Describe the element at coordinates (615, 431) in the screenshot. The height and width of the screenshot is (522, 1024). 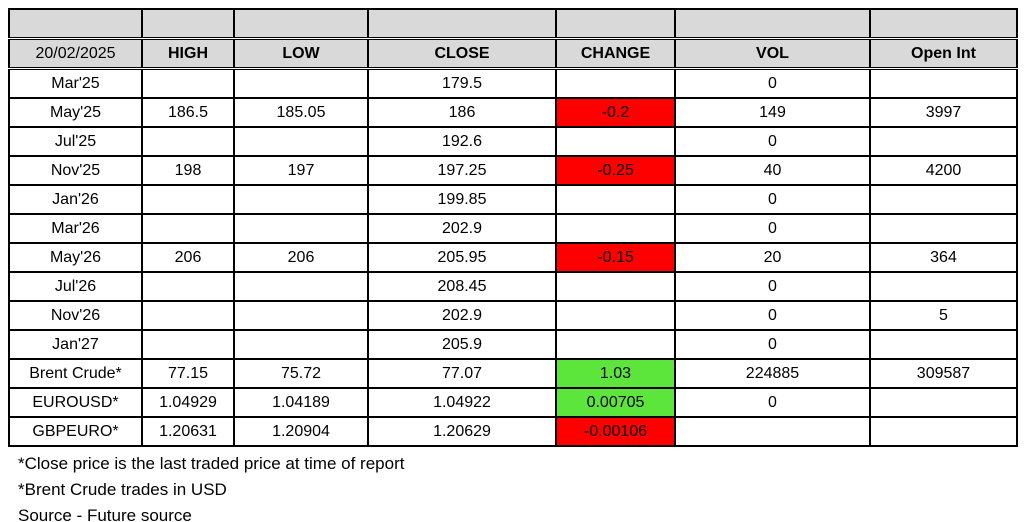
I see `change-cell: -0.00106` at that location.